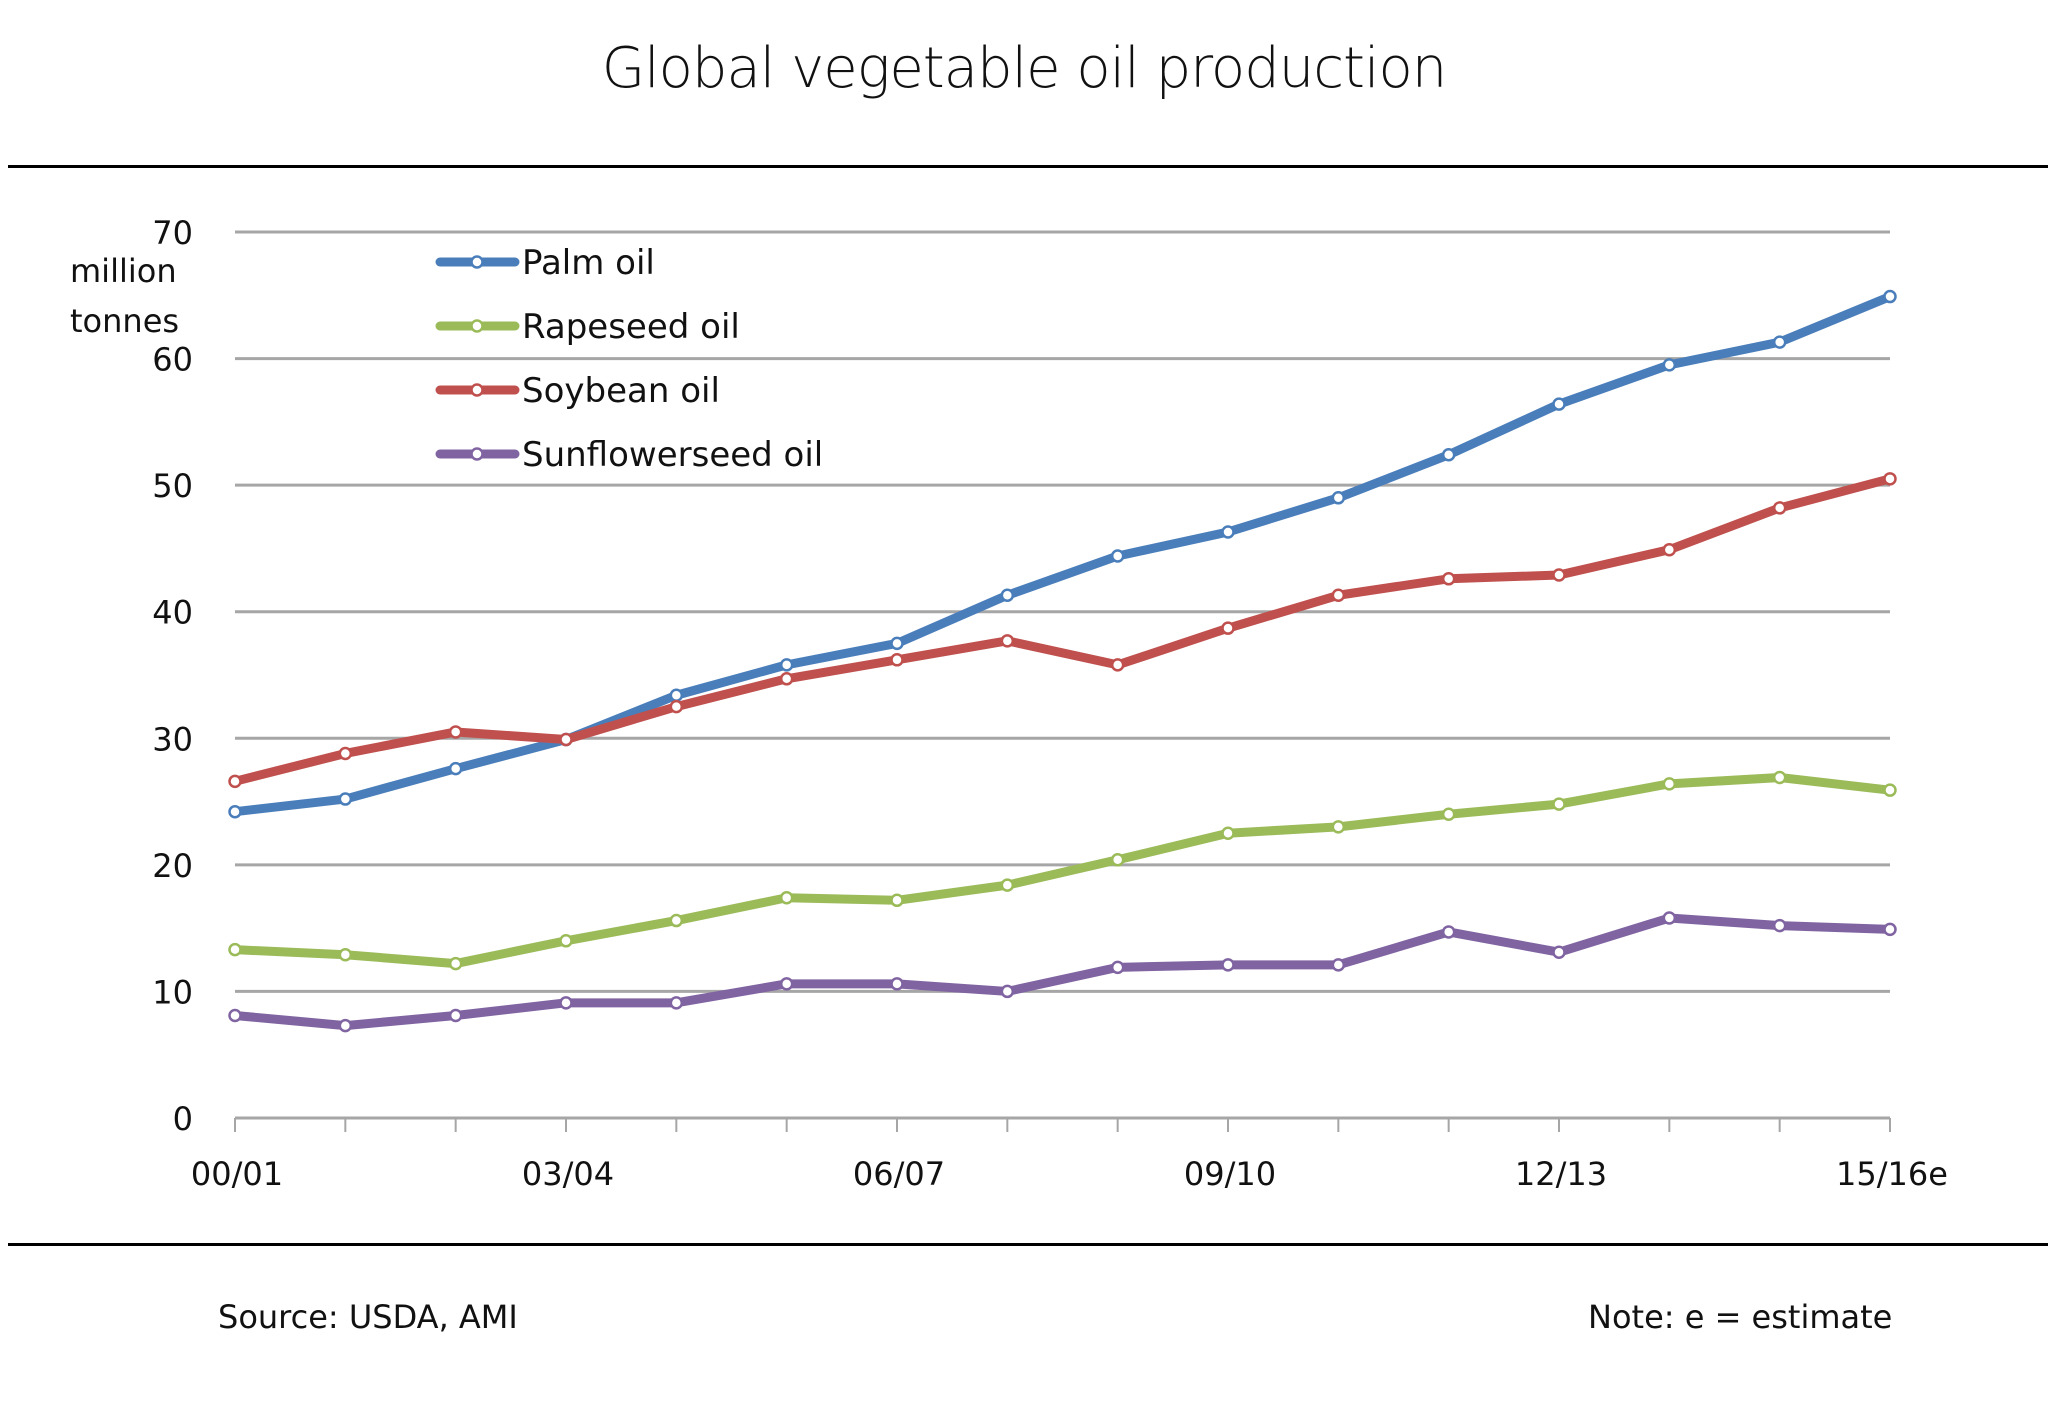  What do you see at coordinates (368, 1317) in the screenshot?
I see `source-note: Source: USDA, AMI` at bounding box center [368, 1317].